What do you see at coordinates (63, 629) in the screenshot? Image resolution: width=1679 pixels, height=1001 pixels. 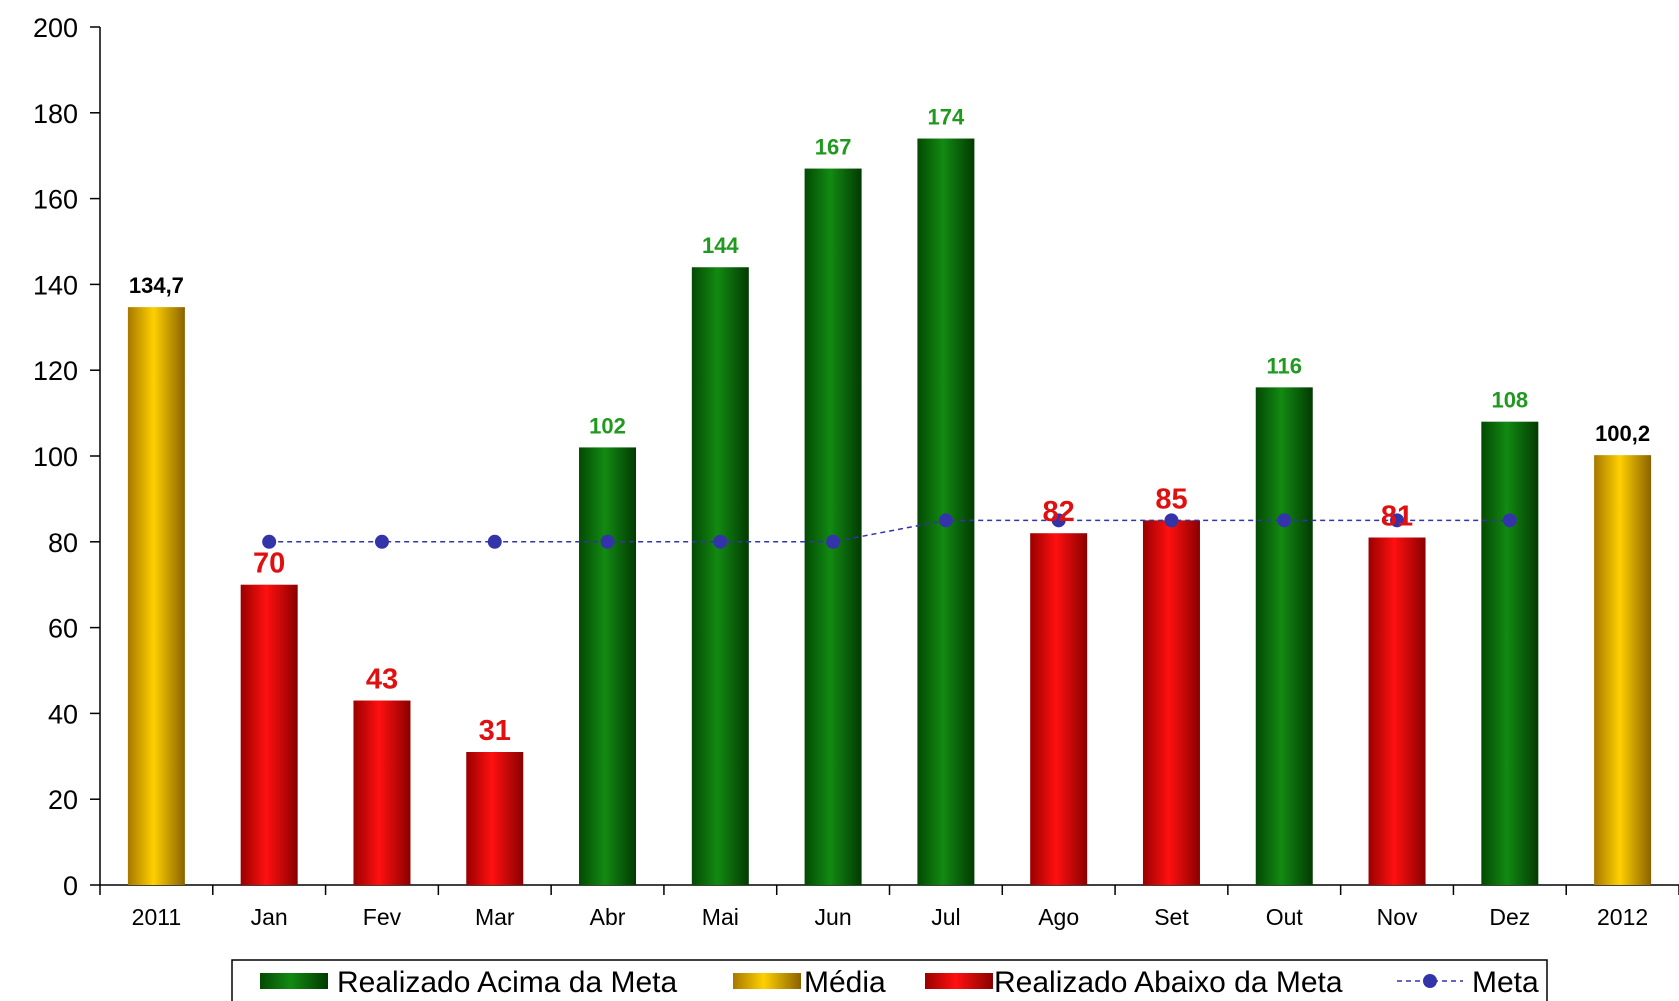 I see `y-tick-label: 60` at bounding box center [63, 629].